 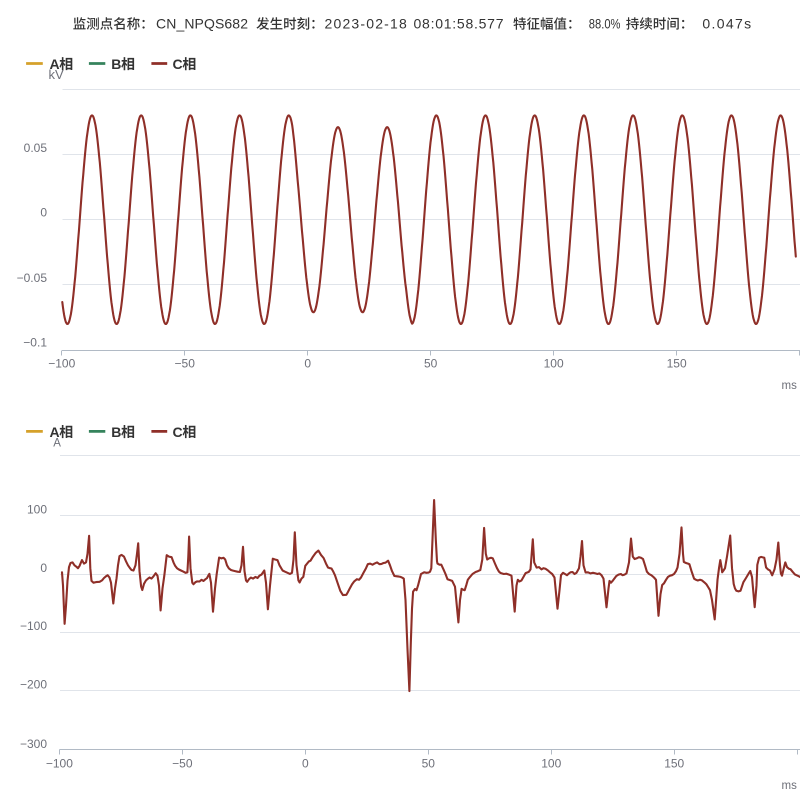 What do you see at coordinates (726, 24) in the screenshot?
I see `svg-text: 0.047s` at bounding box center [726, 24].